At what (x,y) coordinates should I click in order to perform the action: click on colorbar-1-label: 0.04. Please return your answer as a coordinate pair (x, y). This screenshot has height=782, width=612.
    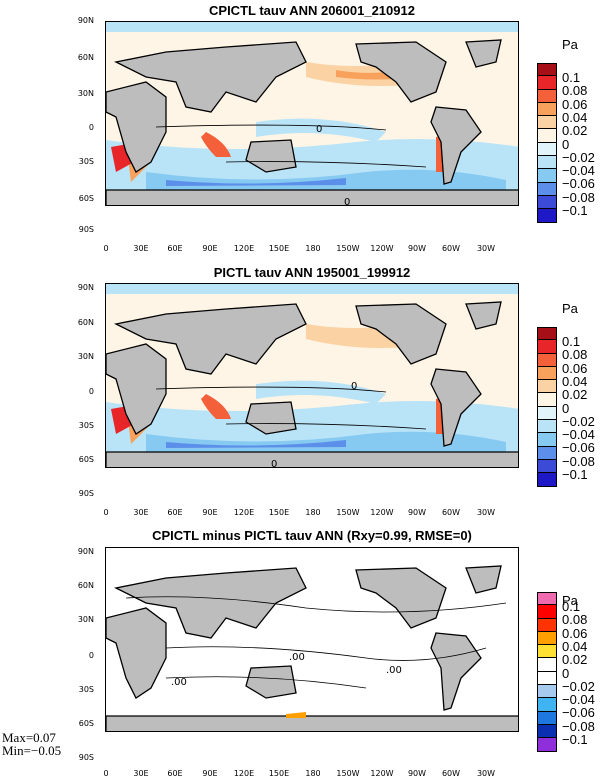
    Looking at the image, I should click on (575, 117).